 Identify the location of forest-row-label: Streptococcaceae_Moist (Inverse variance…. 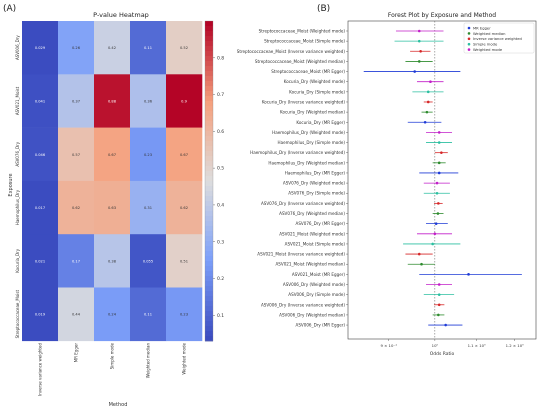
(291, 51).